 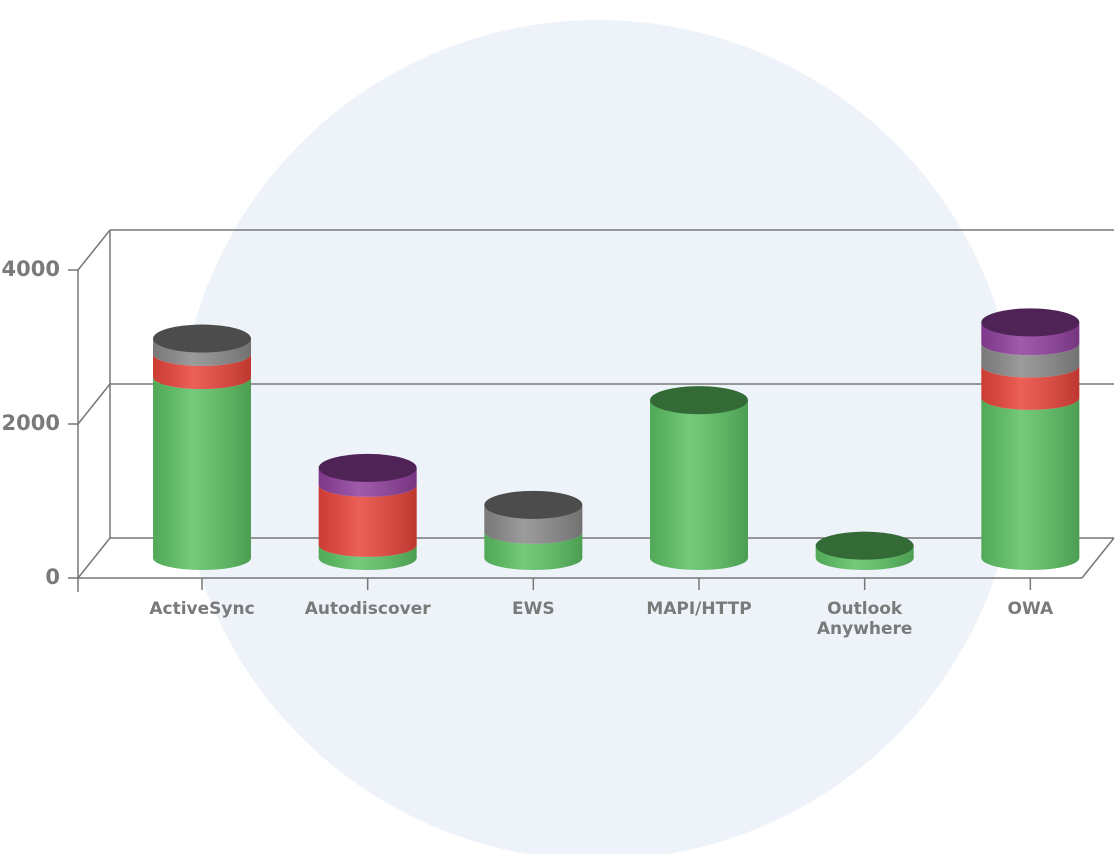 I want to click on y-tick-label: 2000, so click(x=31, y=423).